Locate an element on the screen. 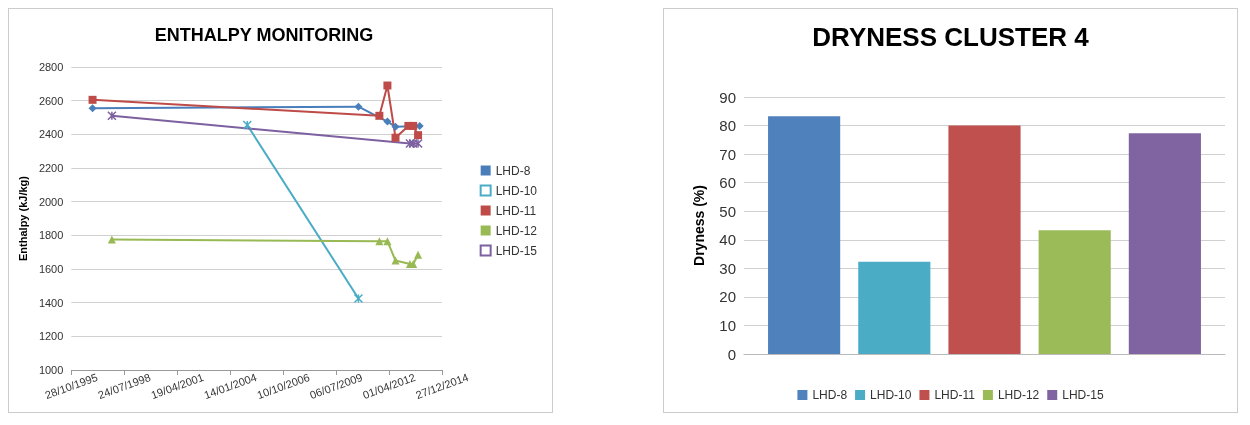 The image size is (1250, 425). y-tick-label: 20 is located at coordinates (727, 297).